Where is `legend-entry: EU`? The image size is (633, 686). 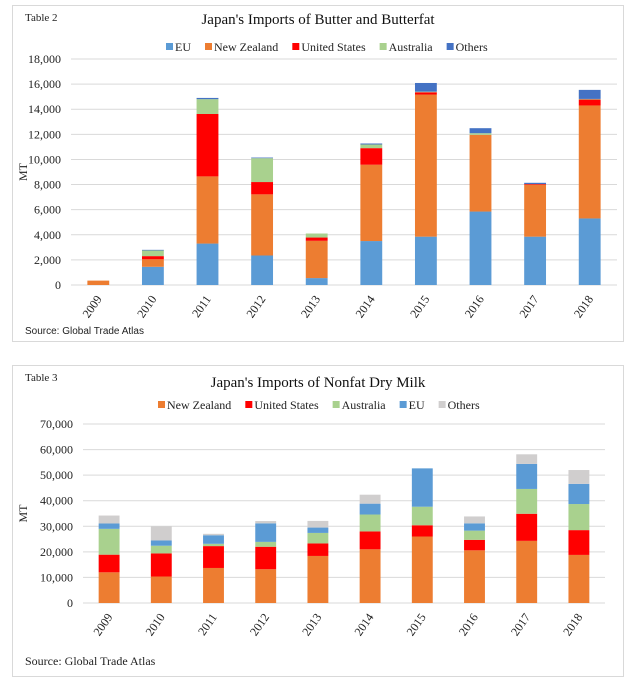
legend-entry: EU is located at coordinates (417, 405).